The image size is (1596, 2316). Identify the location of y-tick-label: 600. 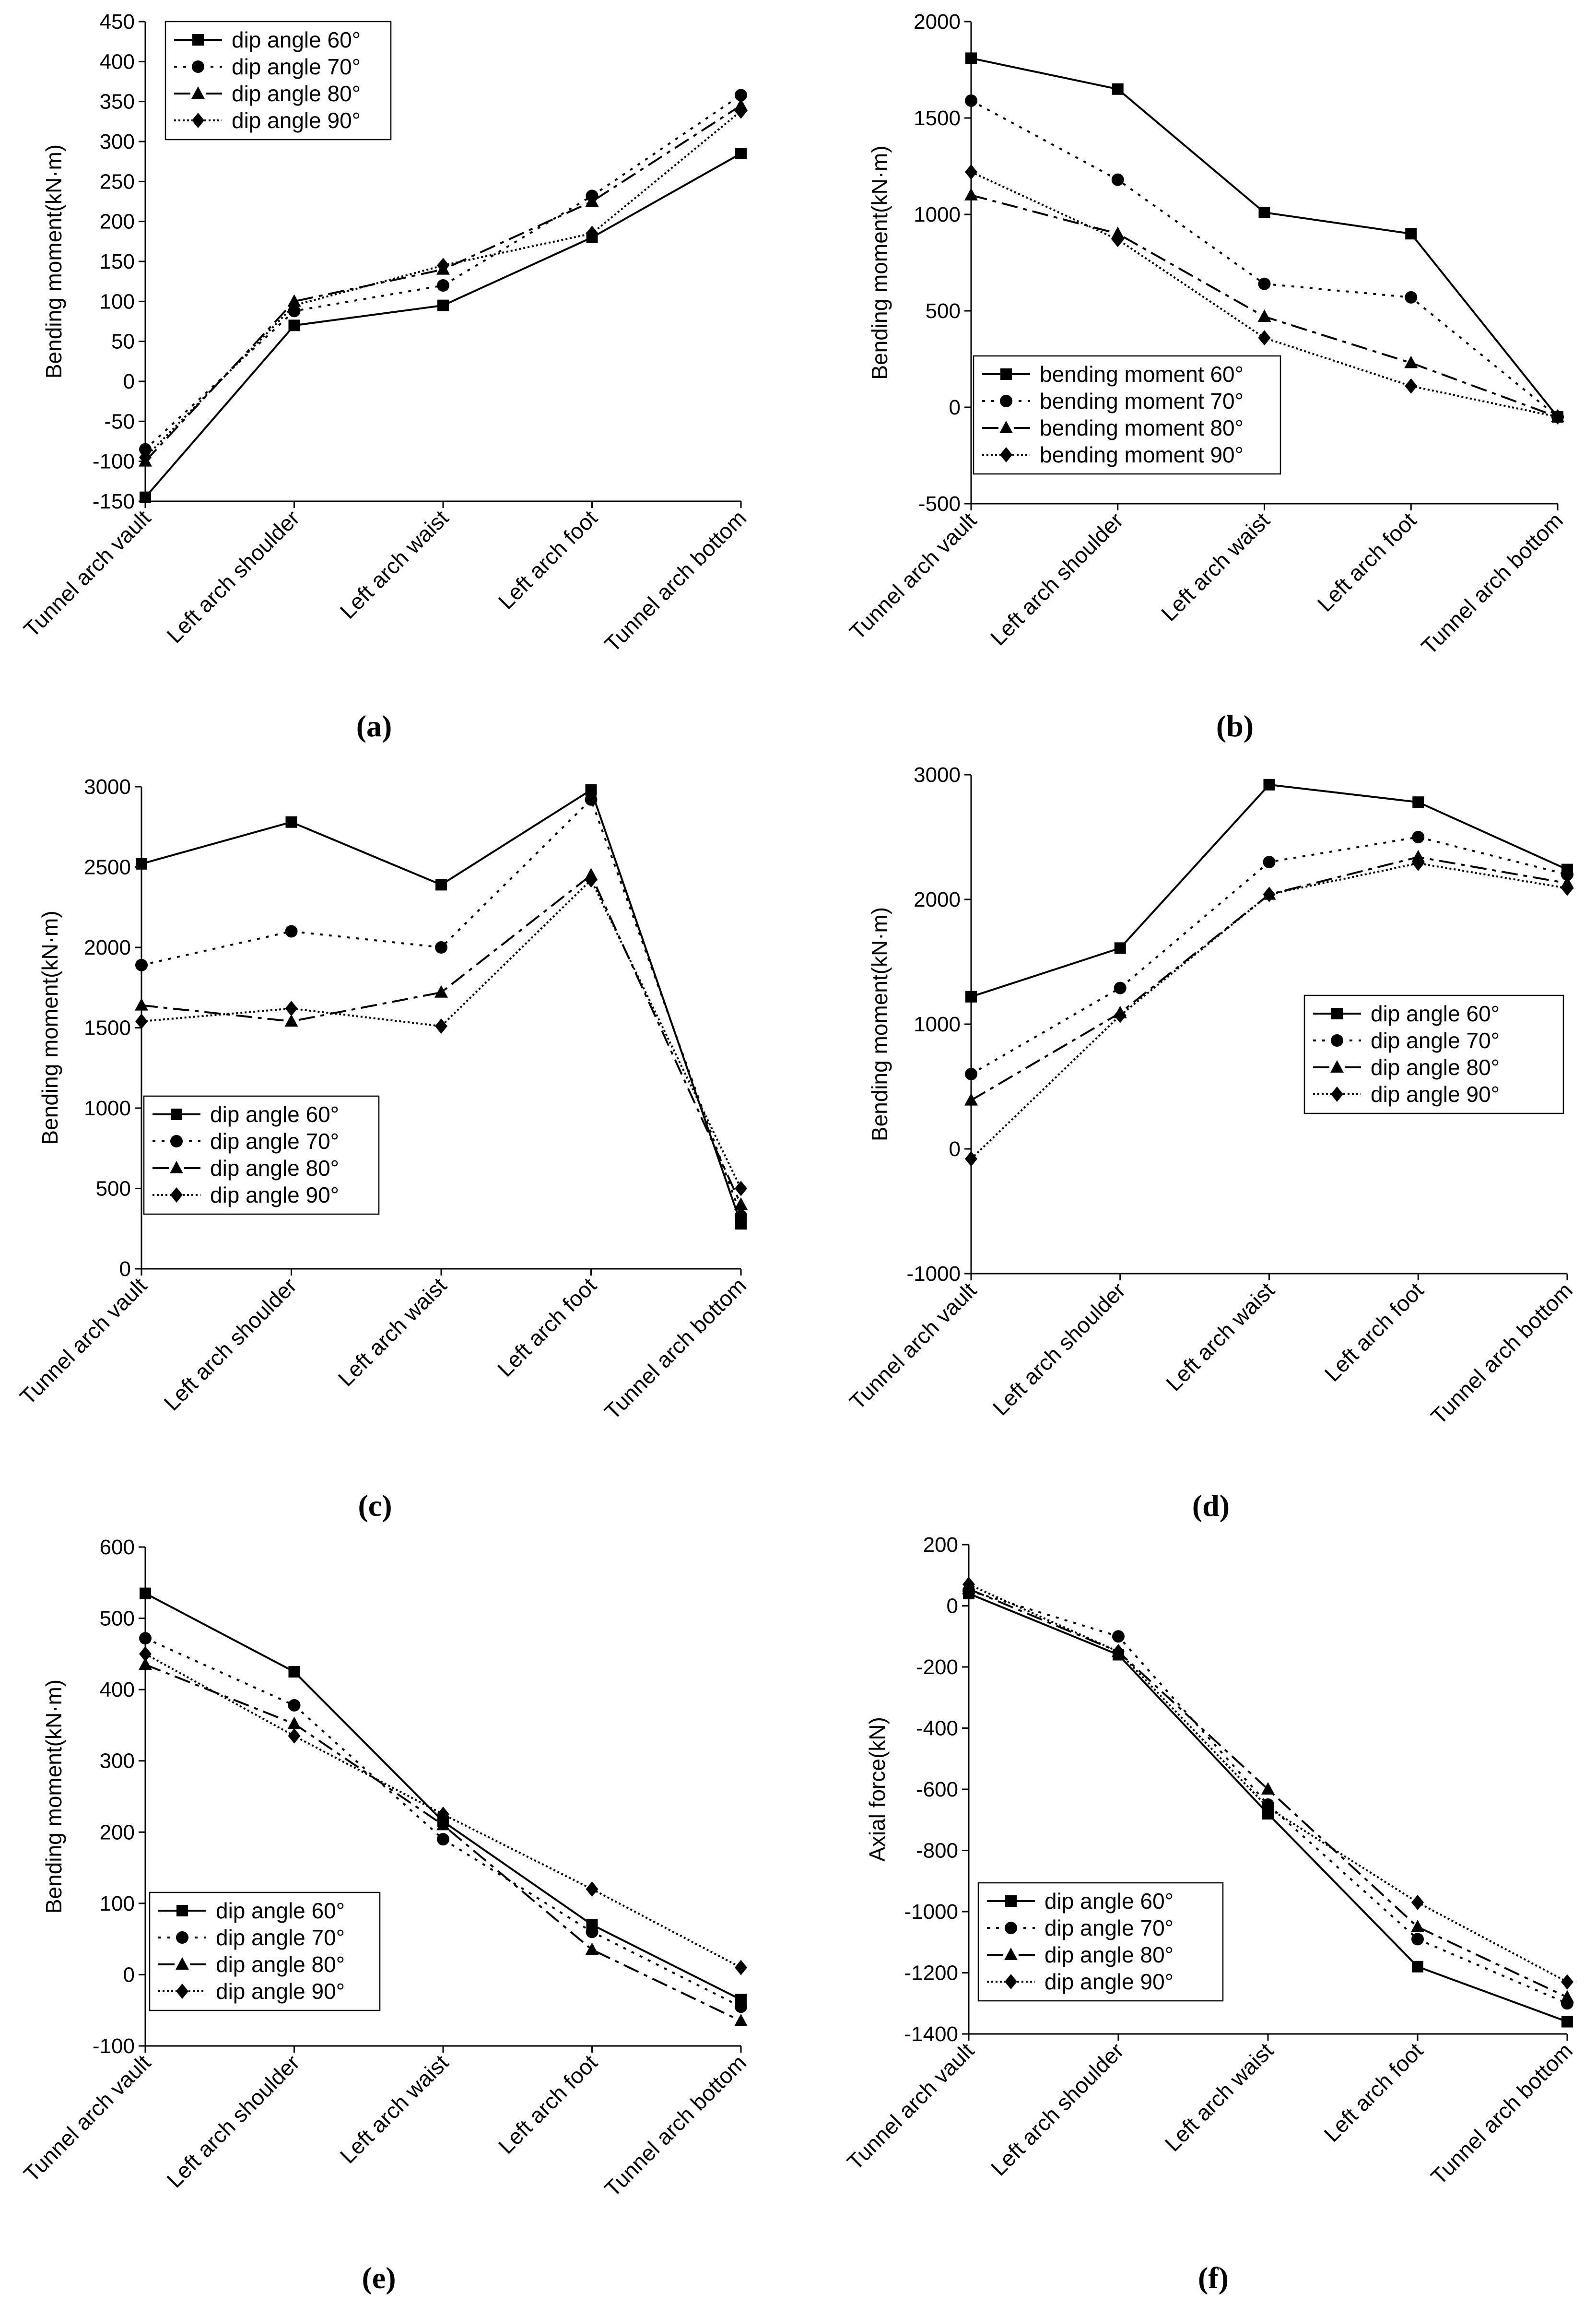
(117, 1548).